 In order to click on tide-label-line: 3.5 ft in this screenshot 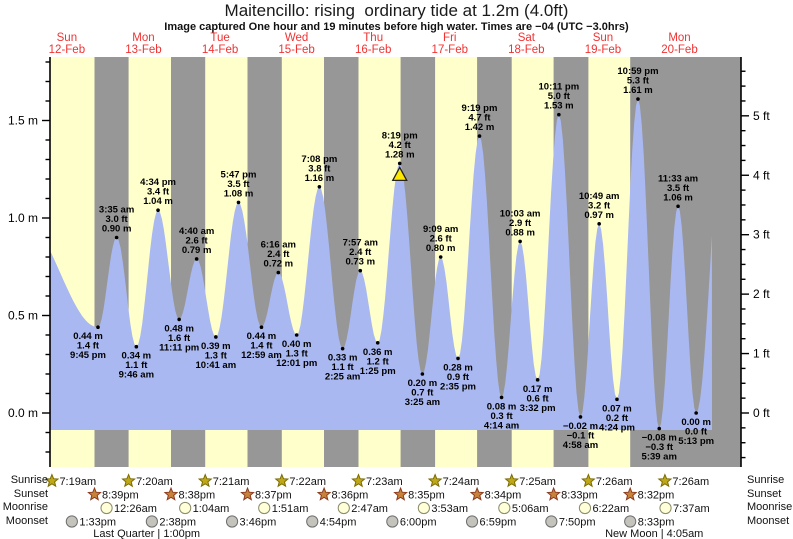, I will do `click(678, 188)`.